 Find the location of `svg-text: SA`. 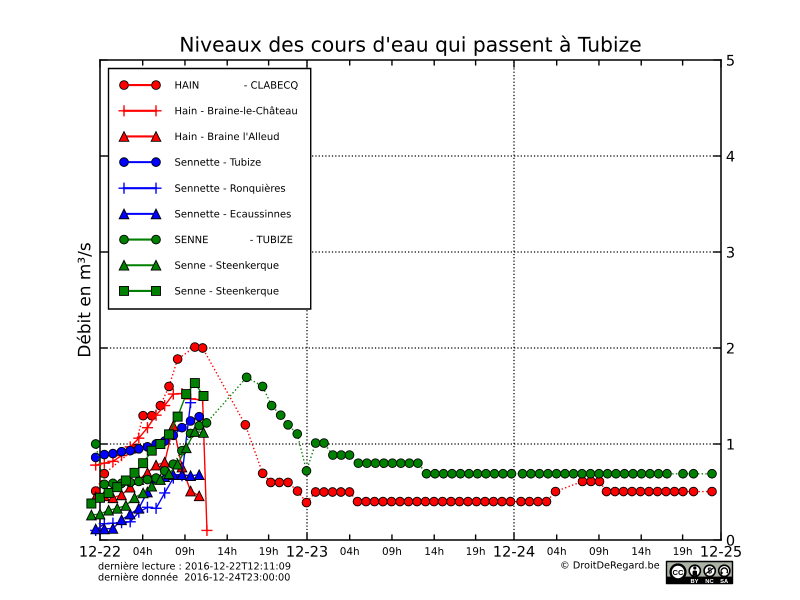

svg-text: SA is located at coordinates (724, 582).